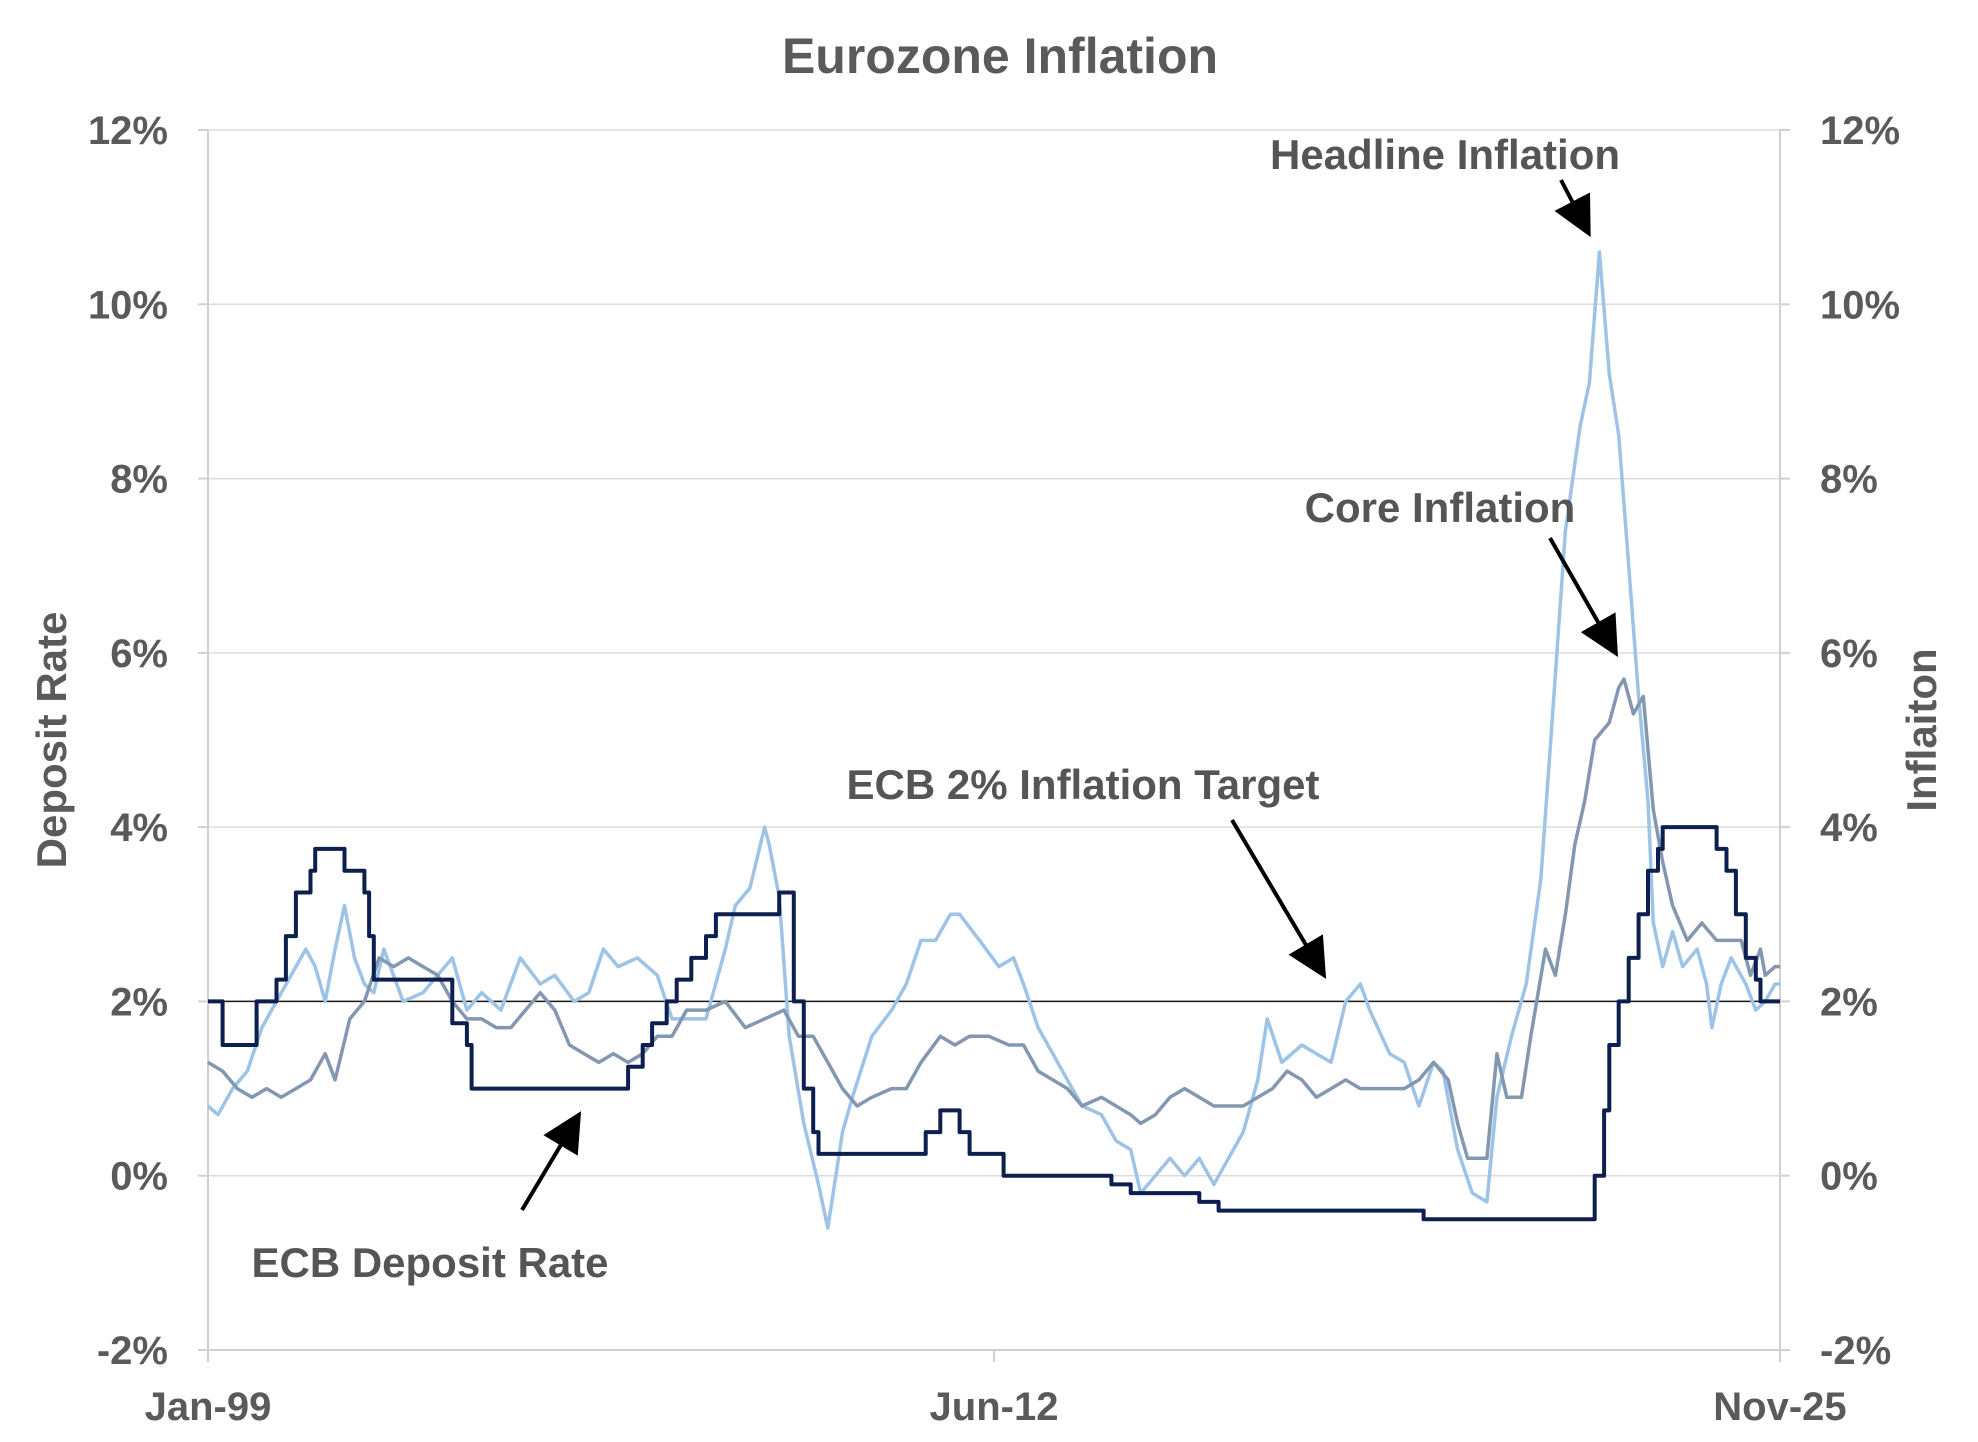 The width and height of the screenshot is (1978, 1442). I want to click on y-tick-label-right-2: 2%, so click(1849, 1002).